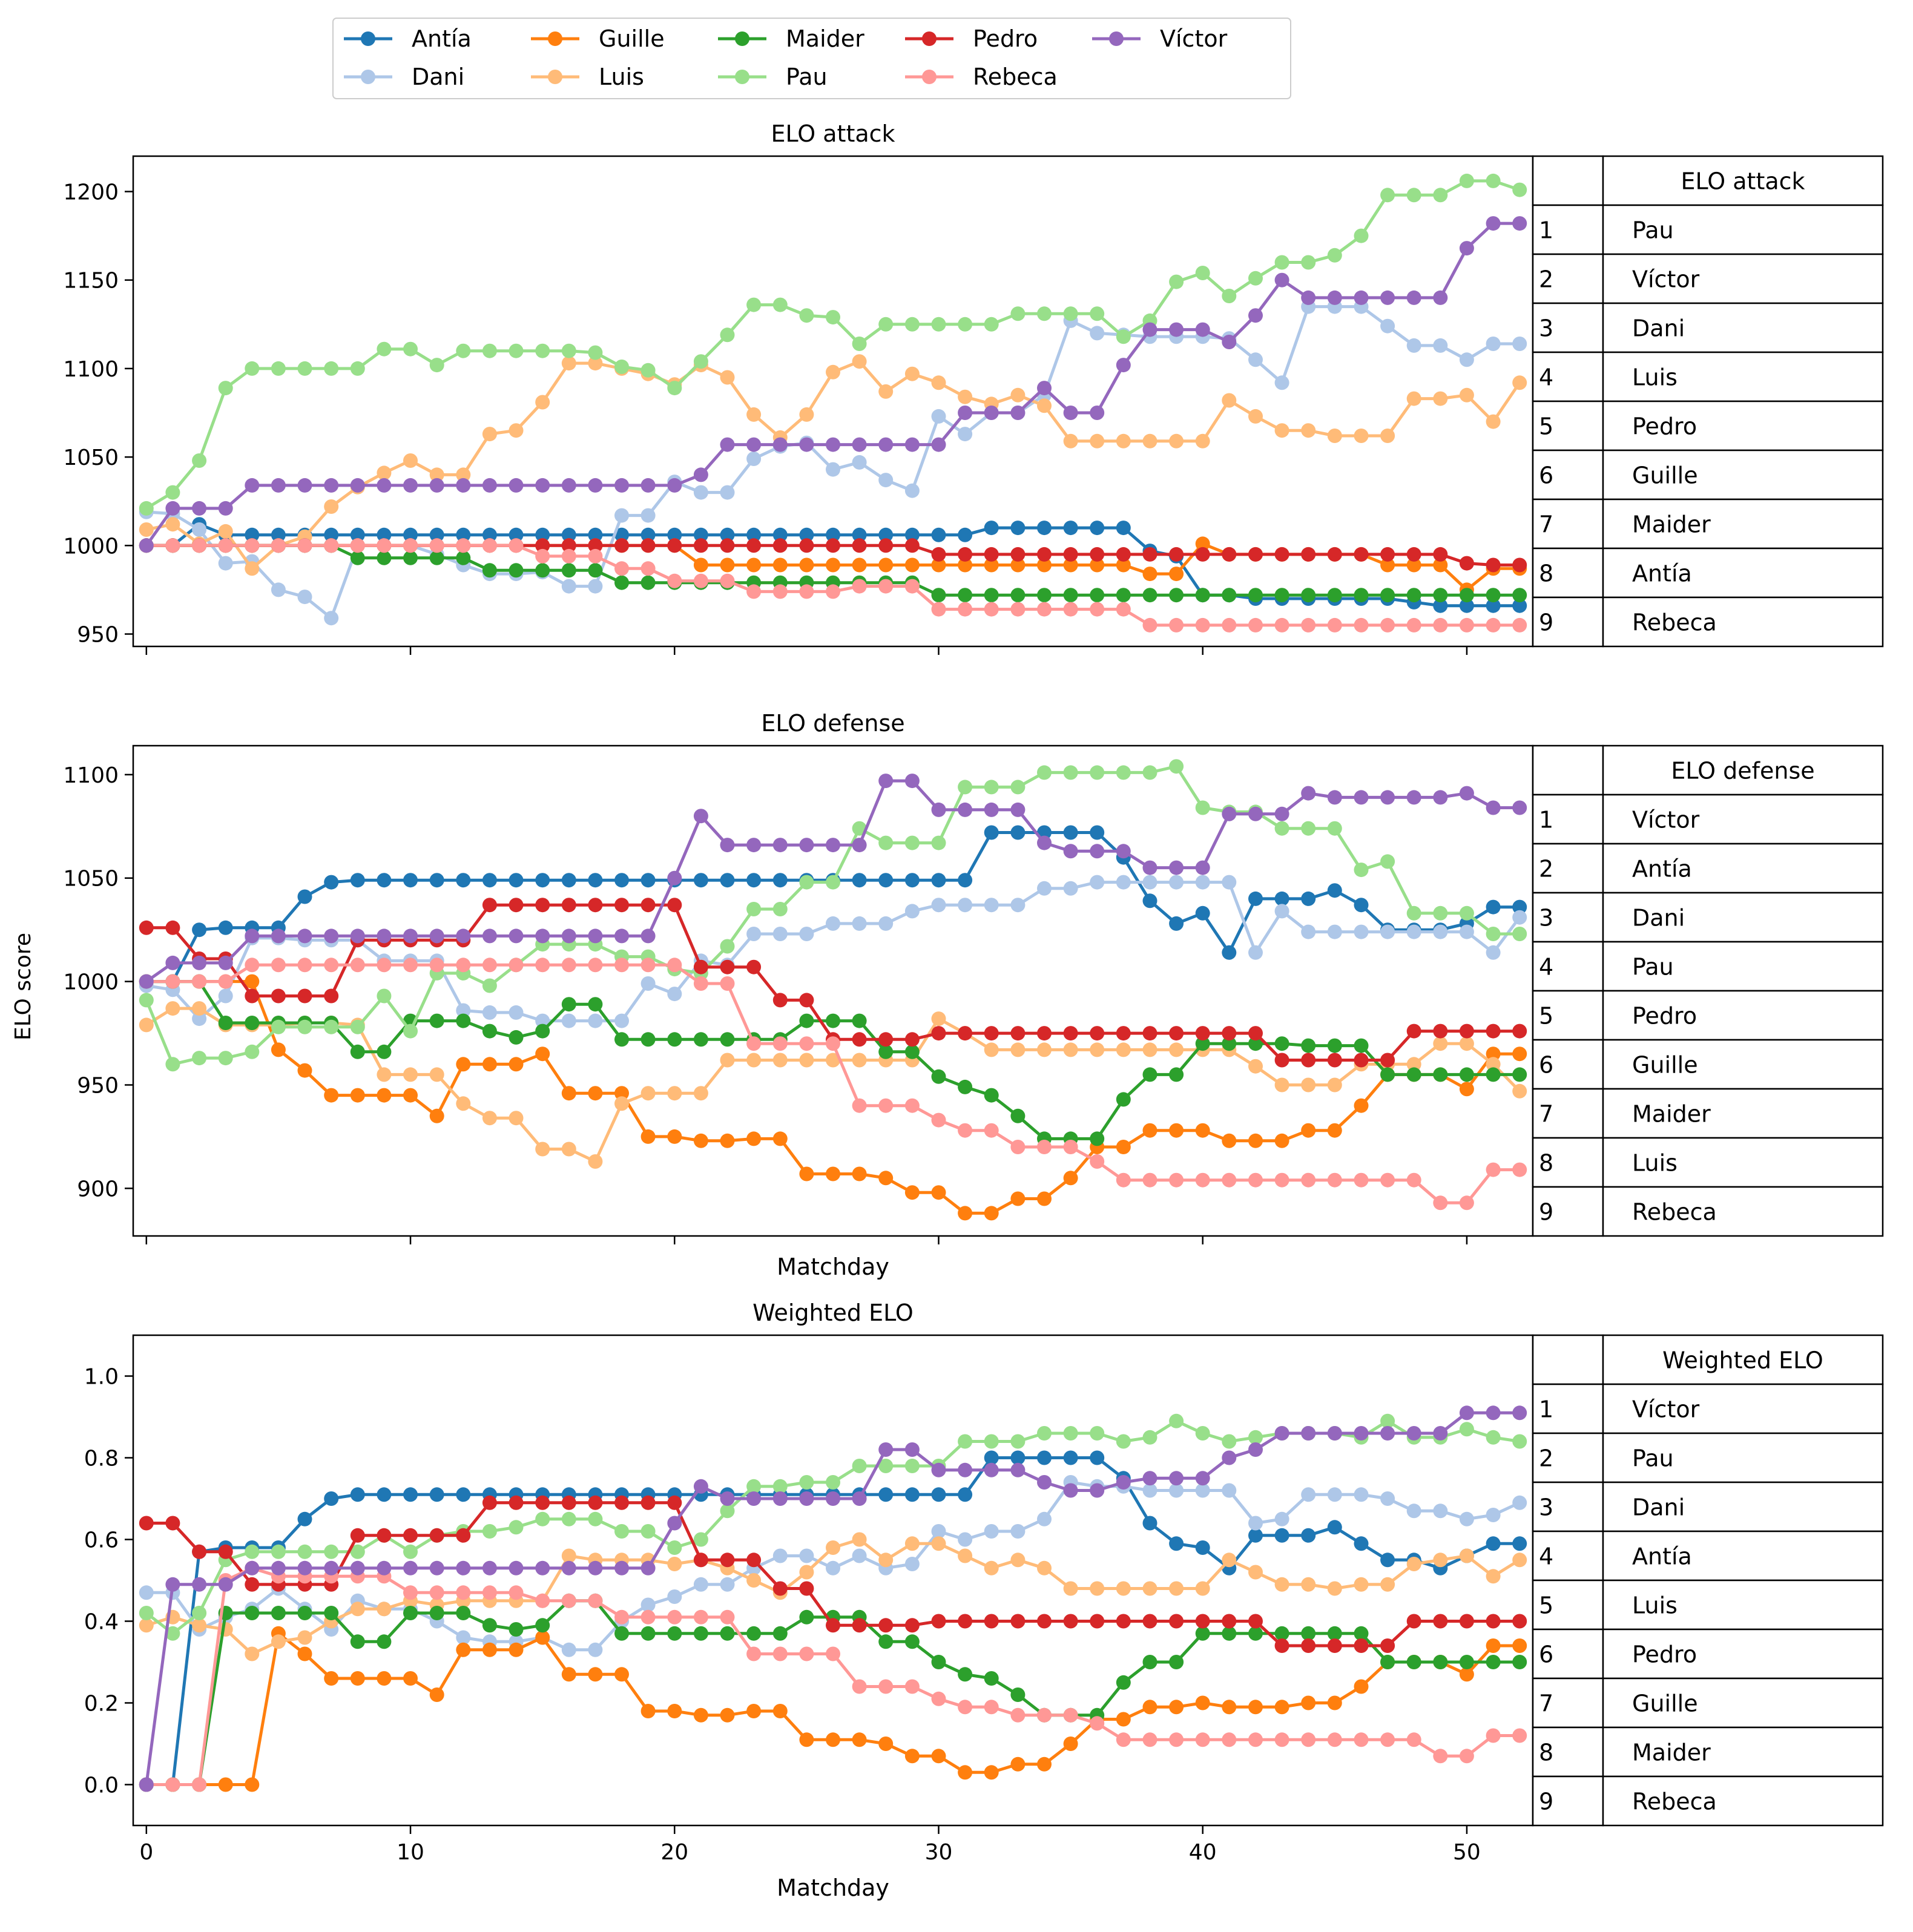 This screenshot has width=1913, height=1932. Describe the element at coordinates (833, 1598) in the screenshot. I see `series-group` at that location.